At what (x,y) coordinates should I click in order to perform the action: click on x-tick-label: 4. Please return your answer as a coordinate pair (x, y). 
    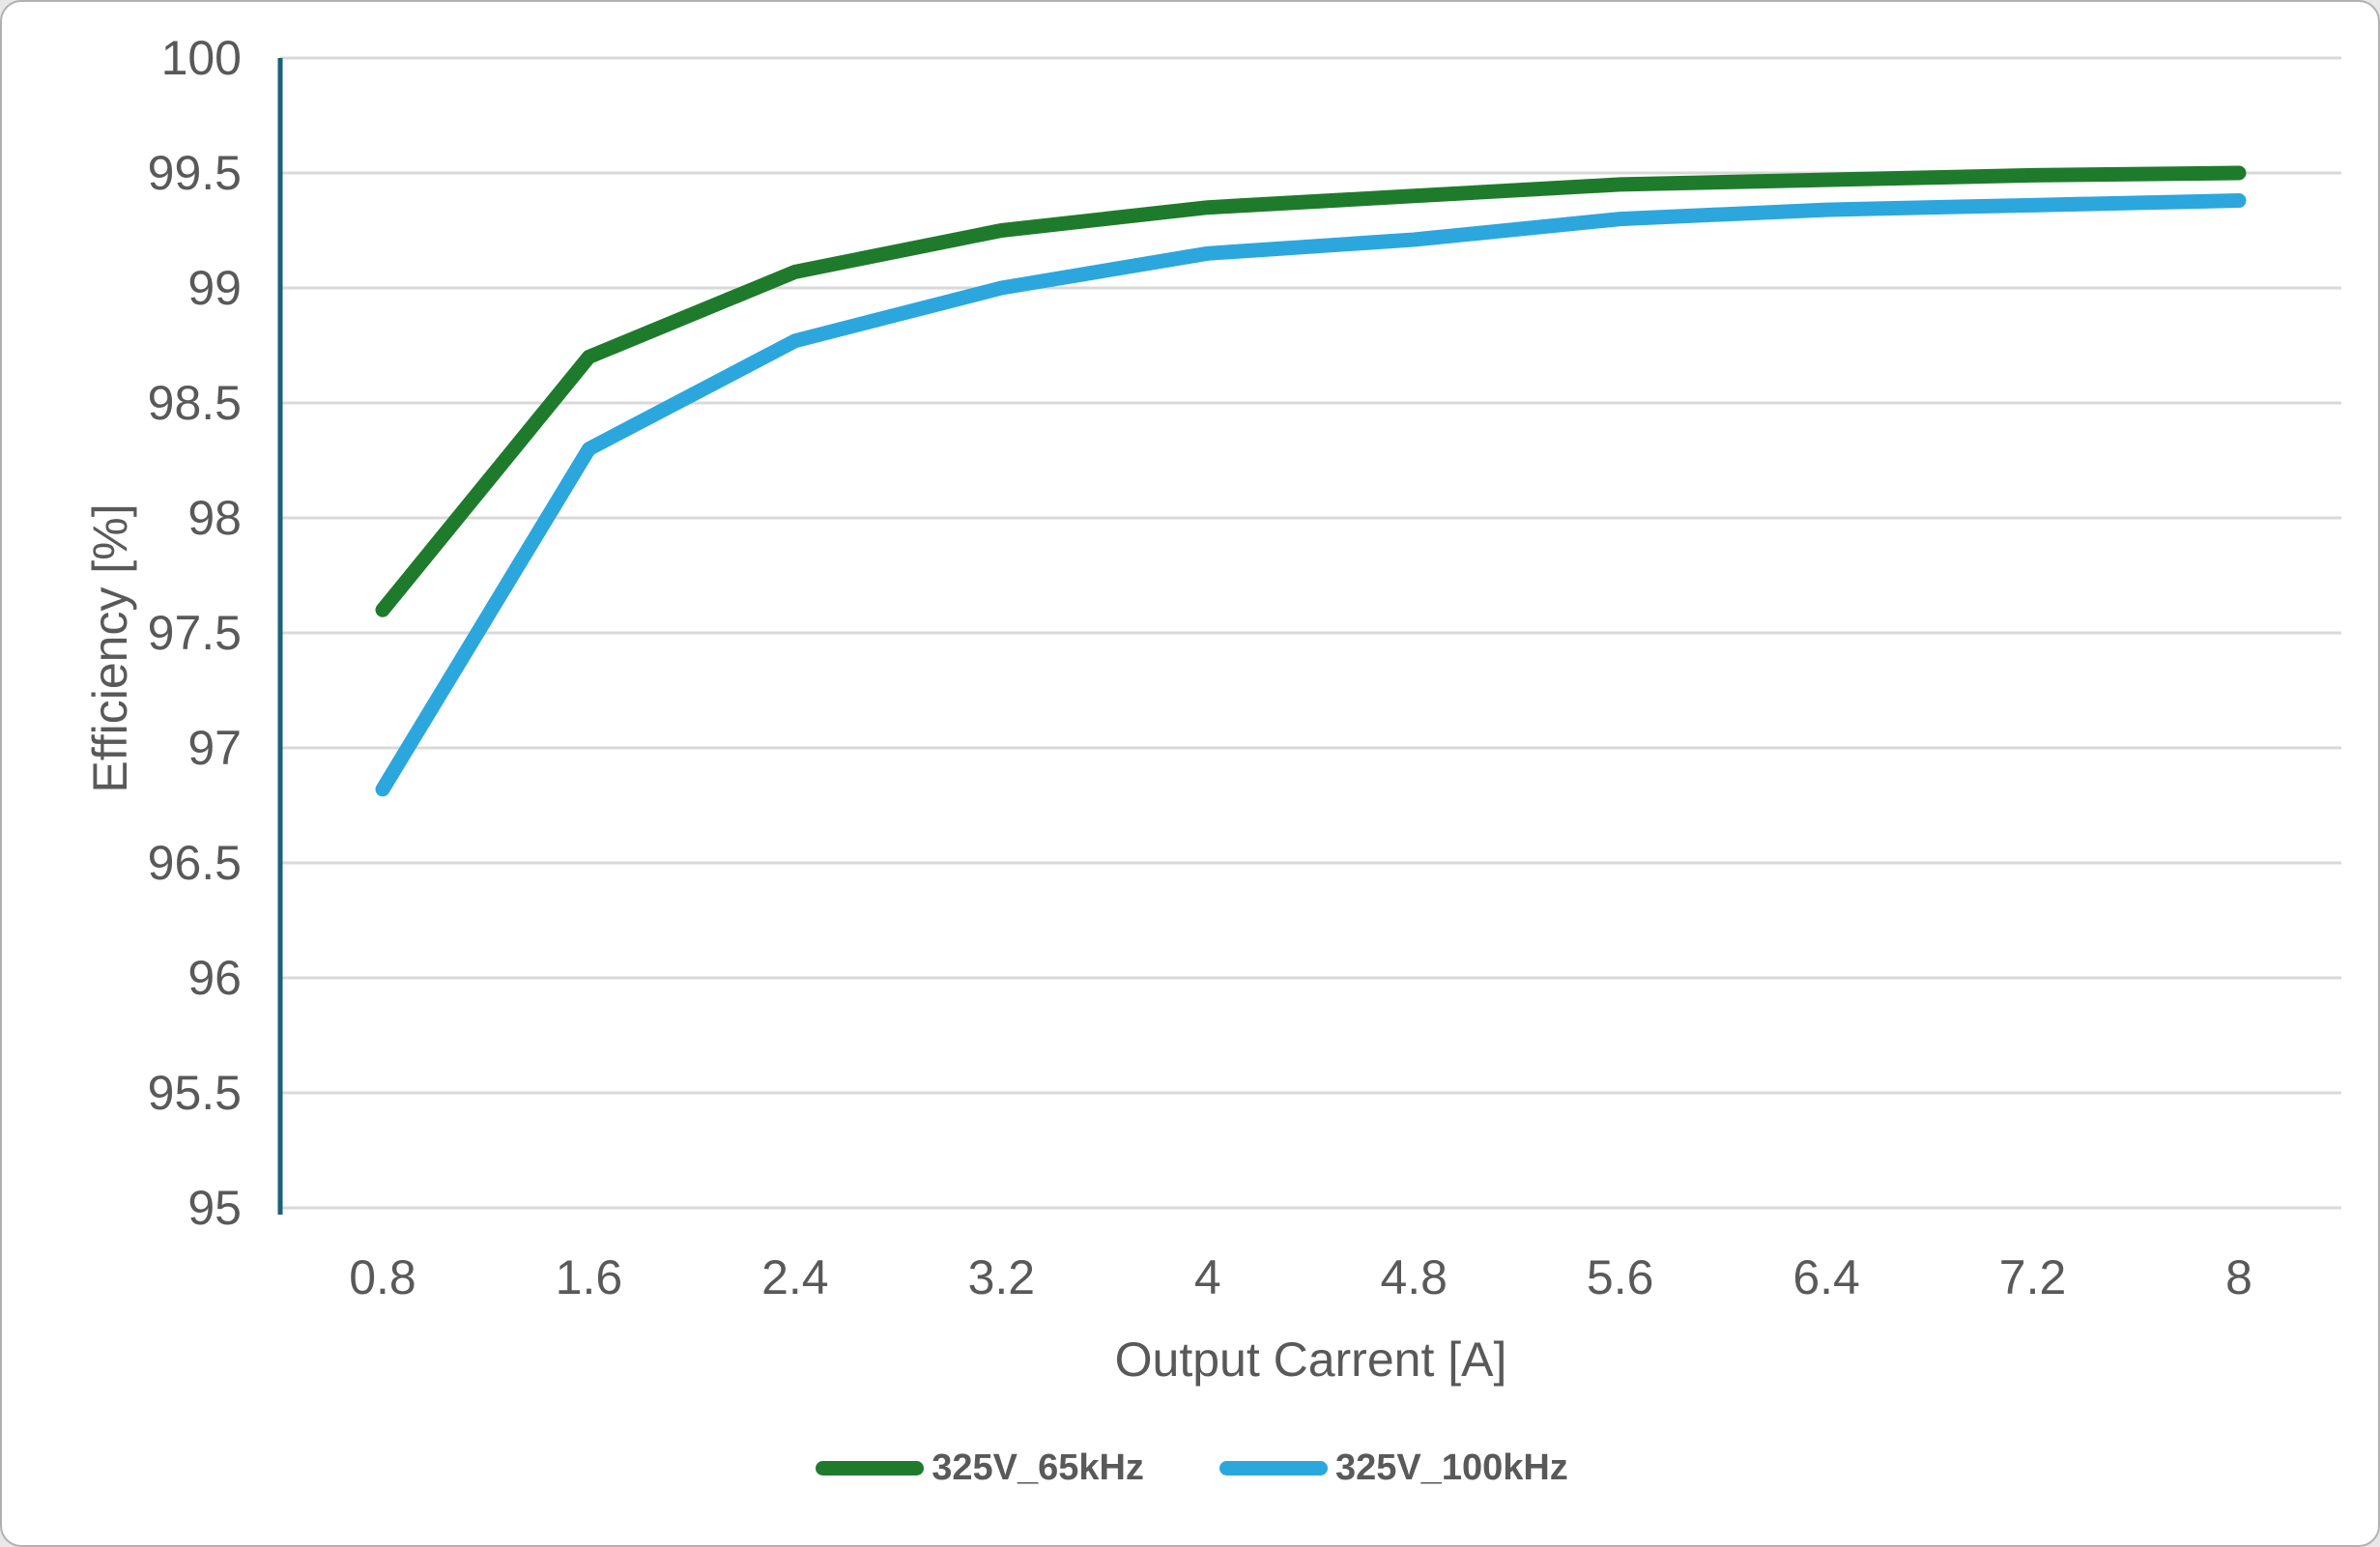
    Looking at the image, I should click on (1207, 1277).